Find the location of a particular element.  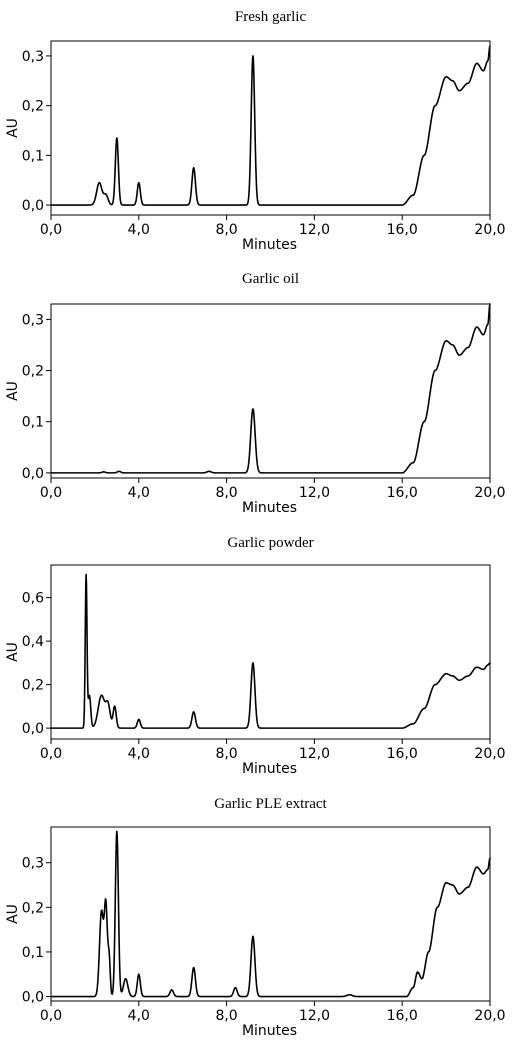

chart-title: Garlic oil is located at coordinates (270, 279).